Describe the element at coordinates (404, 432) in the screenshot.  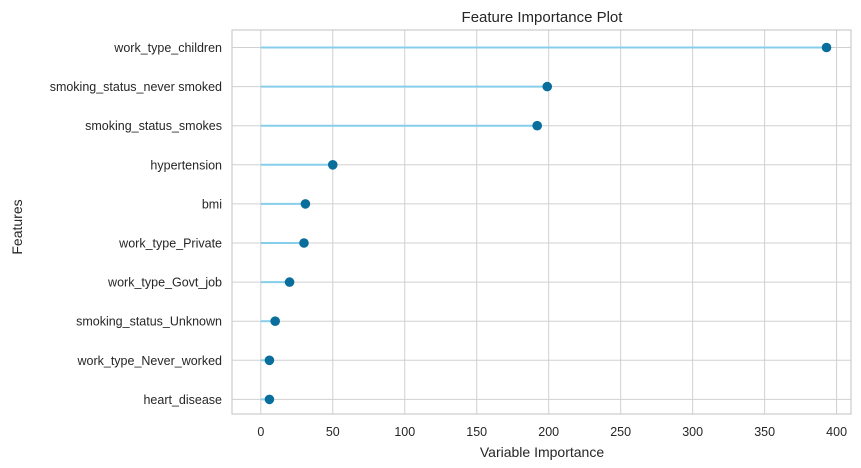
I see `x-tick-label: 100` at that location.